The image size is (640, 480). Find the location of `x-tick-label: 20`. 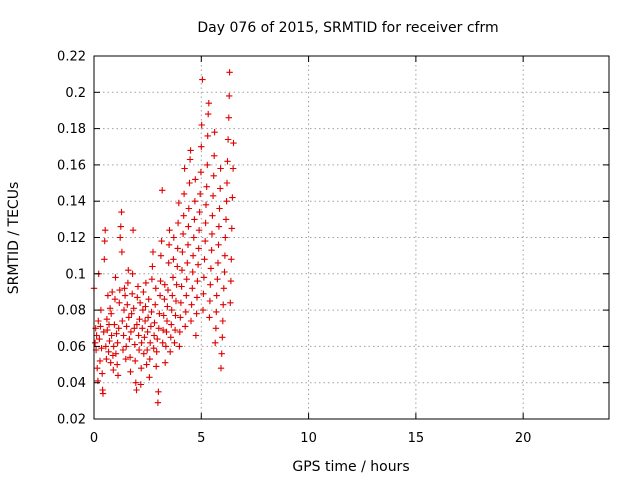

x-tick-label: 20 is located at coordinates (523, 438).